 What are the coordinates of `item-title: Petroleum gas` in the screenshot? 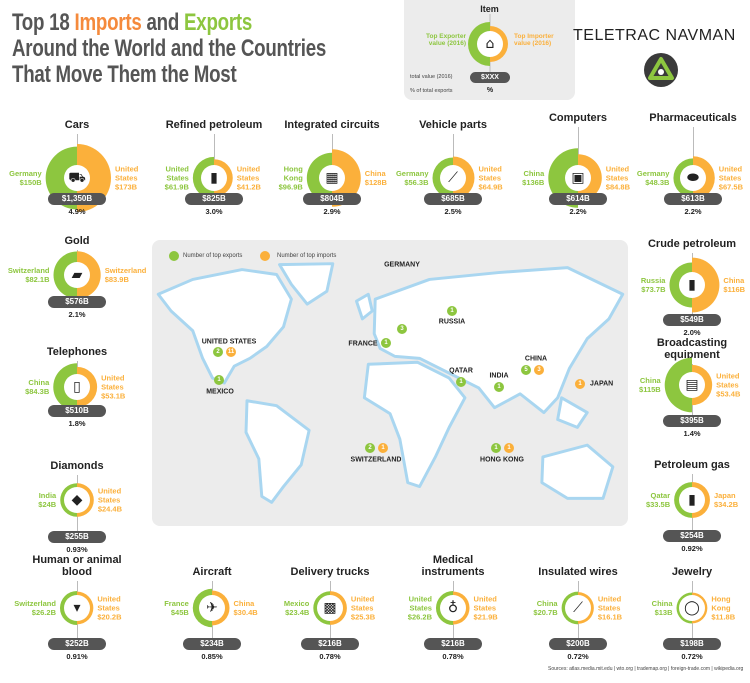 It's located at (692, 465).